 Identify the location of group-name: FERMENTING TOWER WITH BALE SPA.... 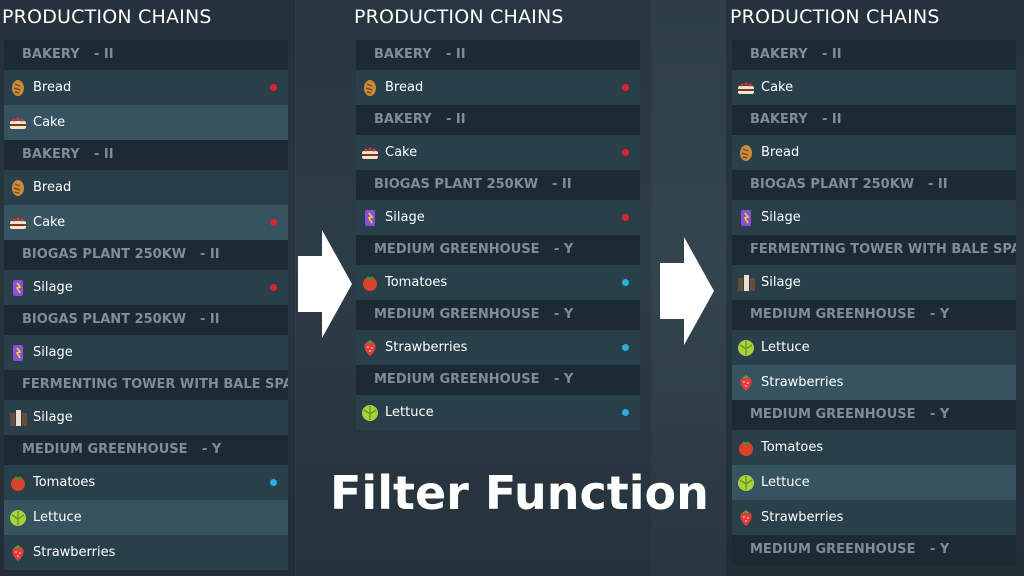
(883, 249).